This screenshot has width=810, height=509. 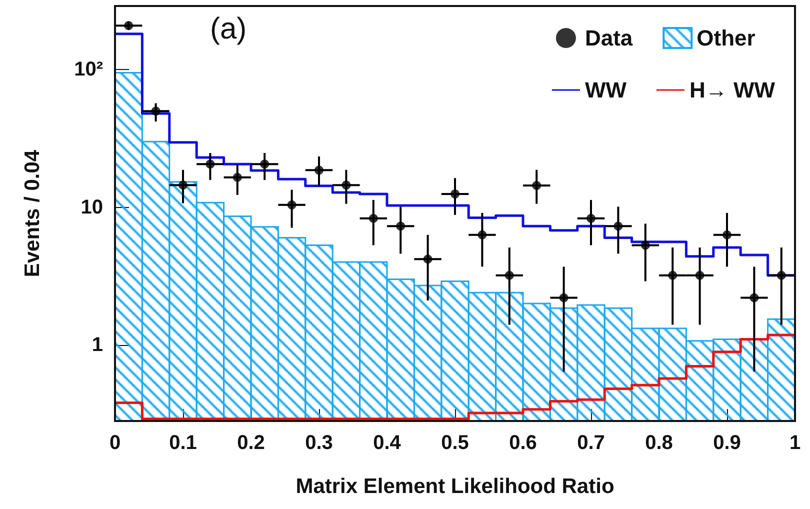 What do you see at coordinates (523, 443) in the screenshot?
I see `x-tick-label: 0.6` at bounding box center [523, 443].